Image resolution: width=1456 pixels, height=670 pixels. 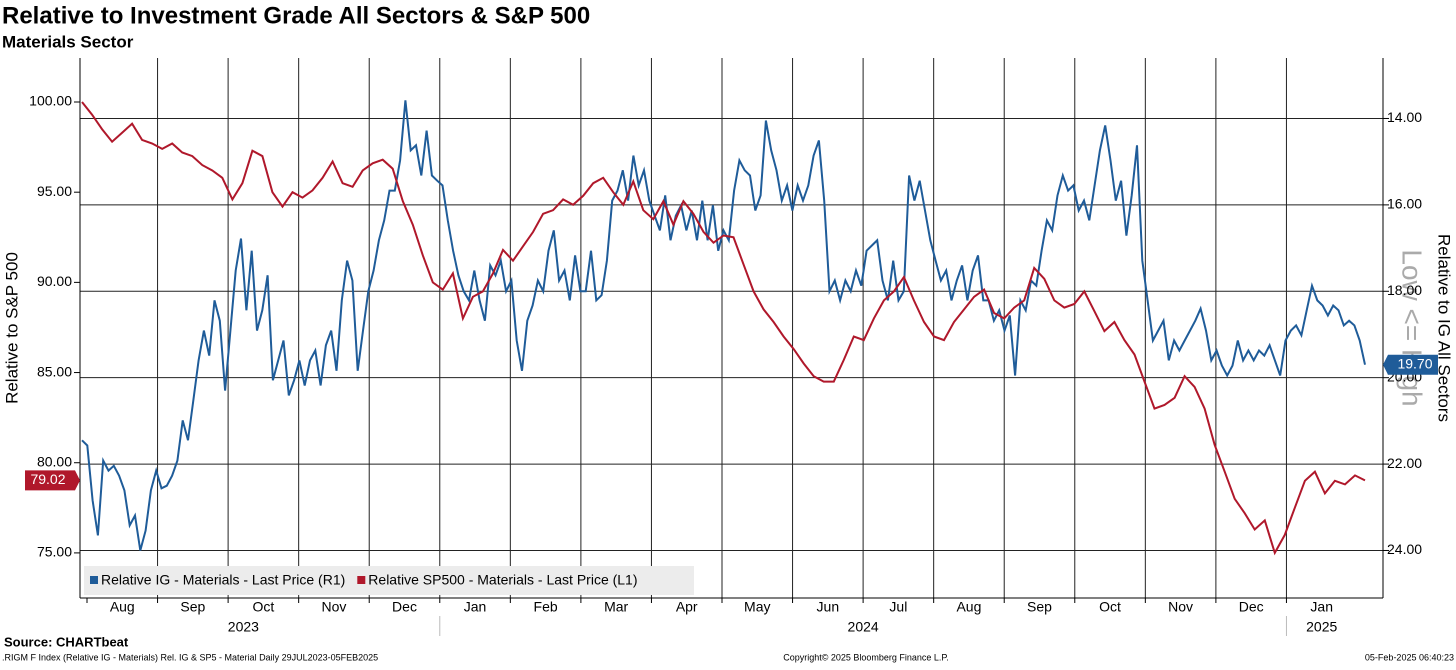 What do you see at coordinates (1404, 549) in the screenshot?
I see `y2-tick-label: 24.00` at bounding box center [1404, 549].